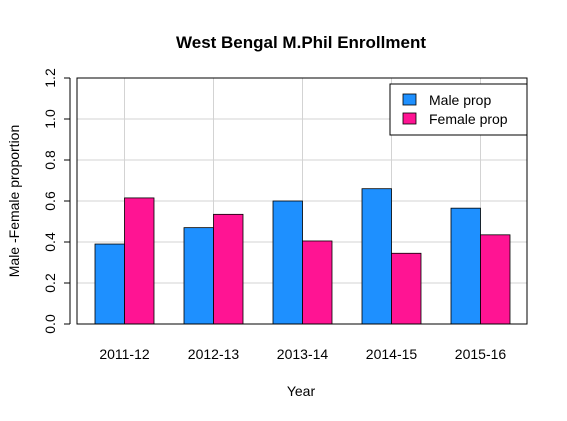  I want to click on legend-label: Female prop, so click(468, 119).